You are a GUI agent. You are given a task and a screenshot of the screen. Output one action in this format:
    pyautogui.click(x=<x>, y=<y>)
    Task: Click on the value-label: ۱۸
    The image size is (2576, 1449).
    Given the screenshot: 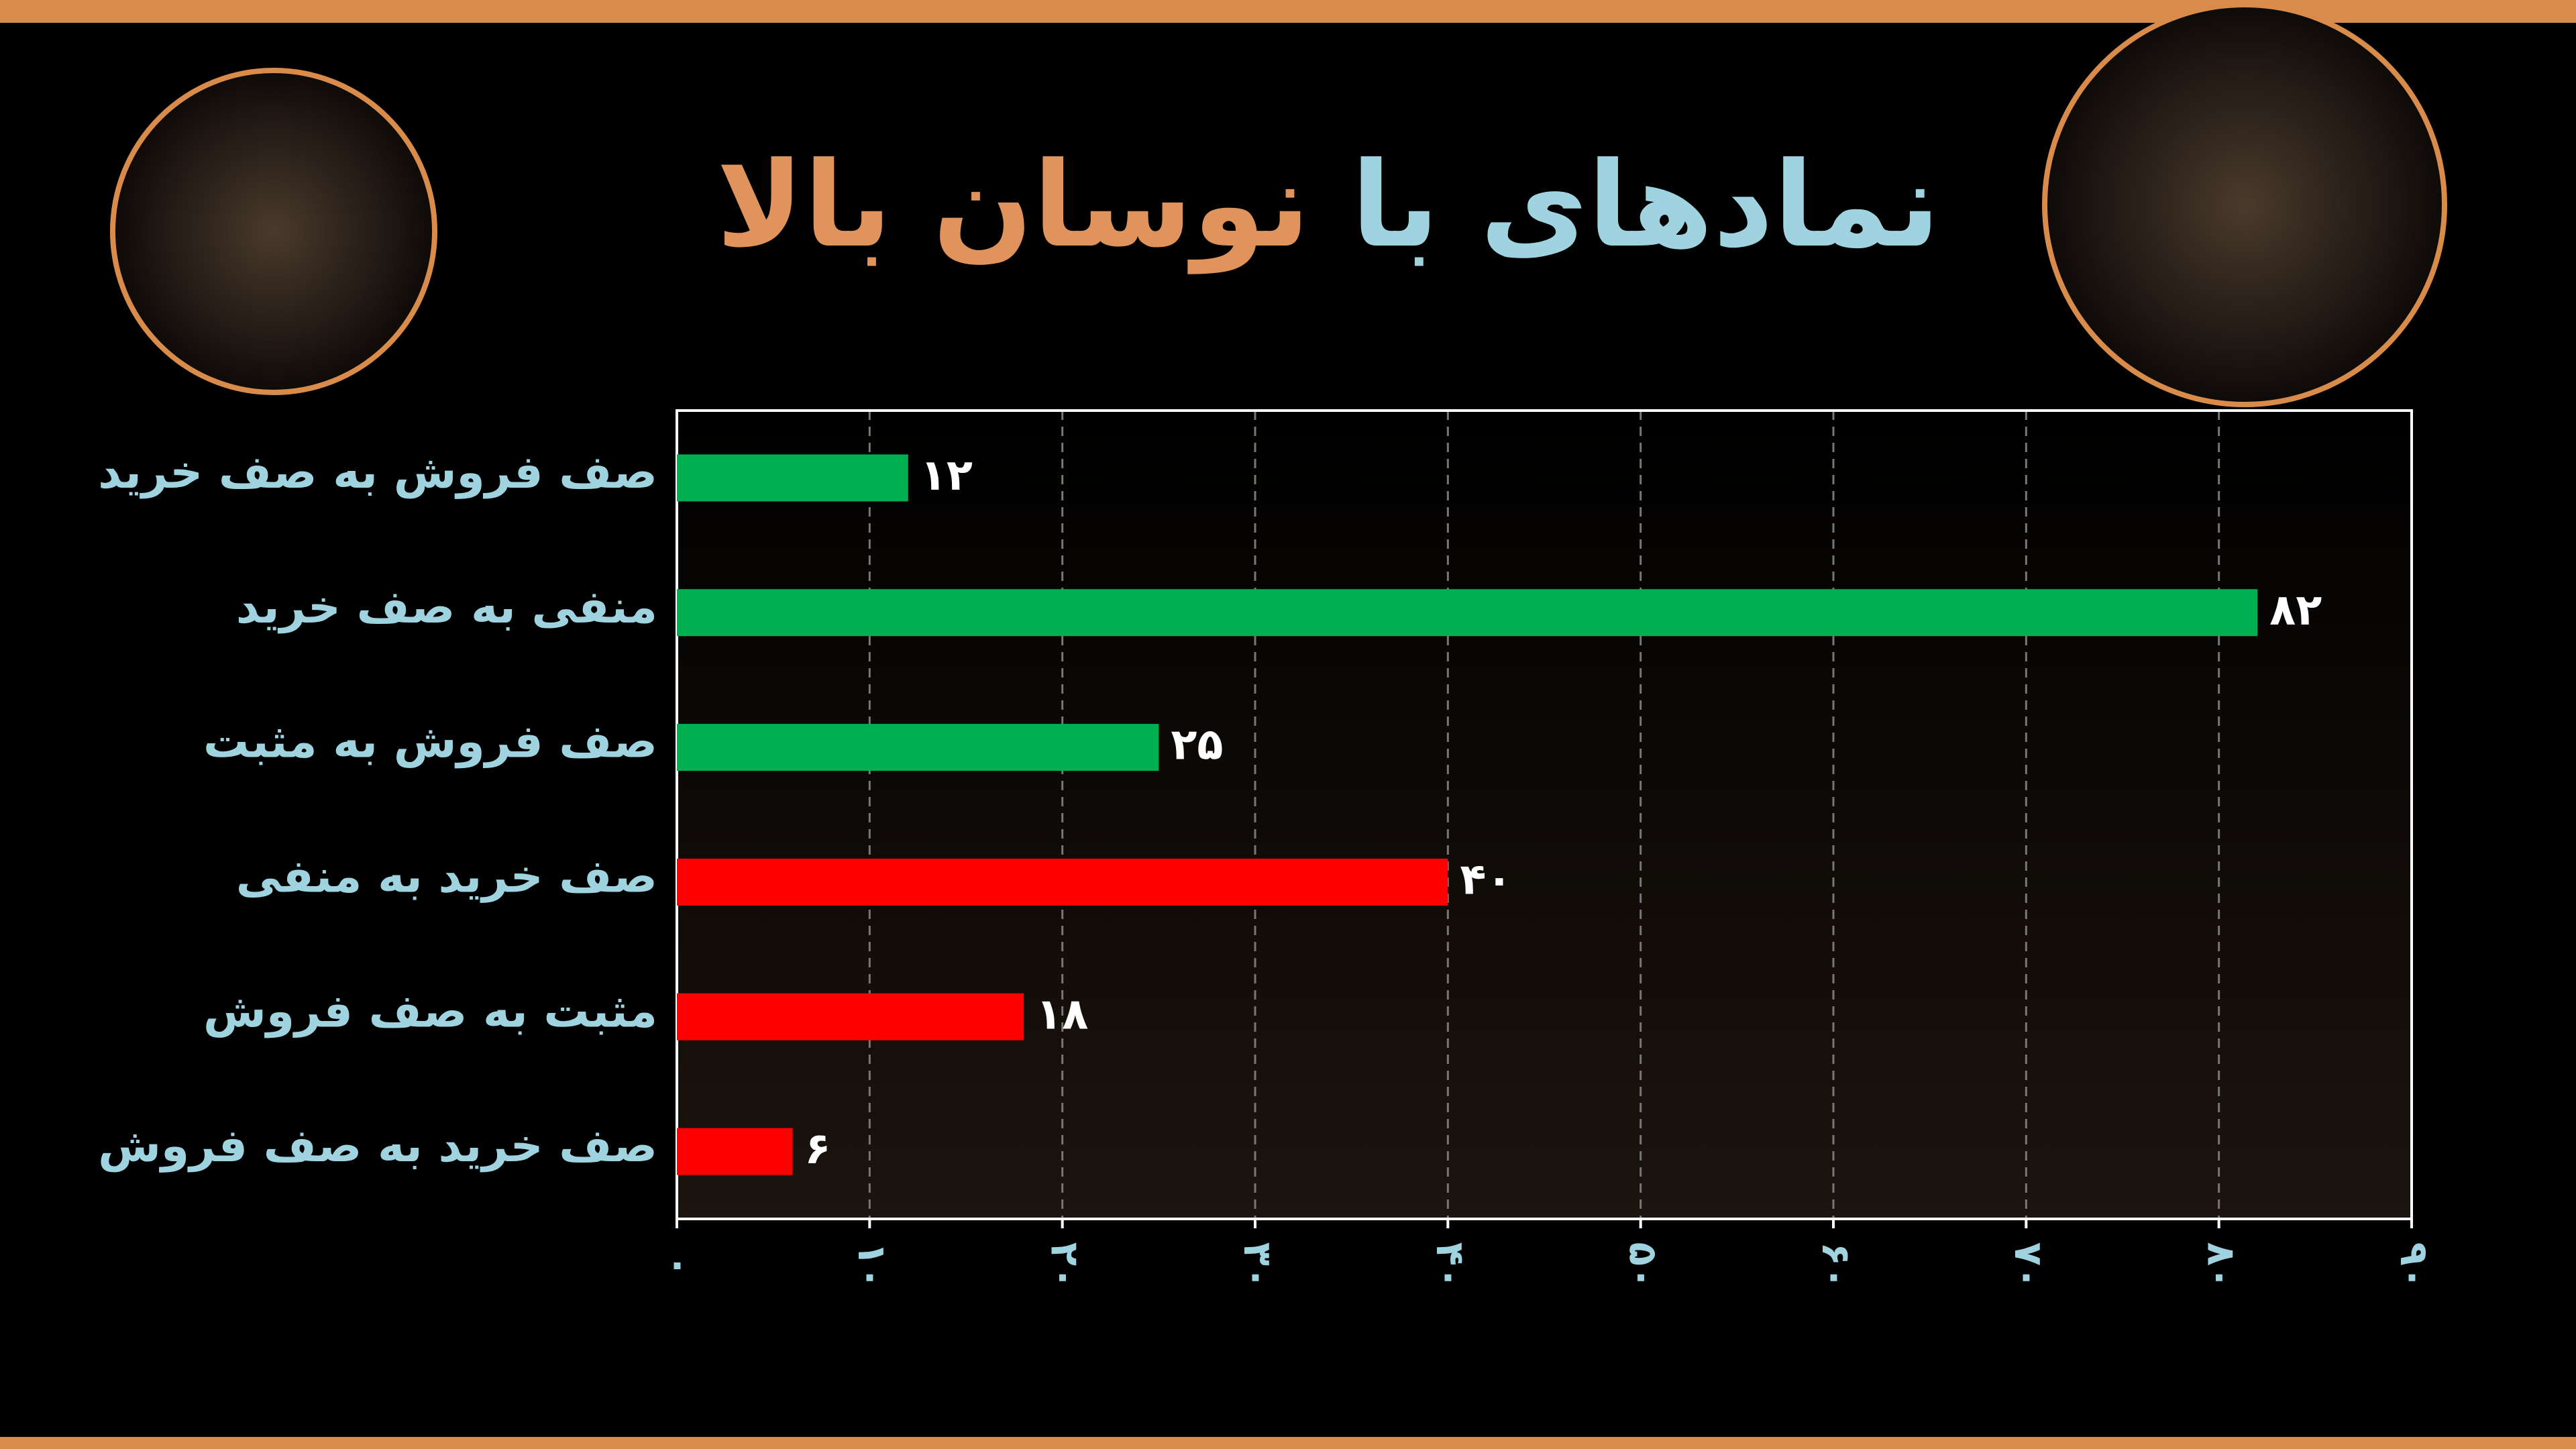 What is the action you would take?
    pyautogui.click(x=1062, y=1014)
    